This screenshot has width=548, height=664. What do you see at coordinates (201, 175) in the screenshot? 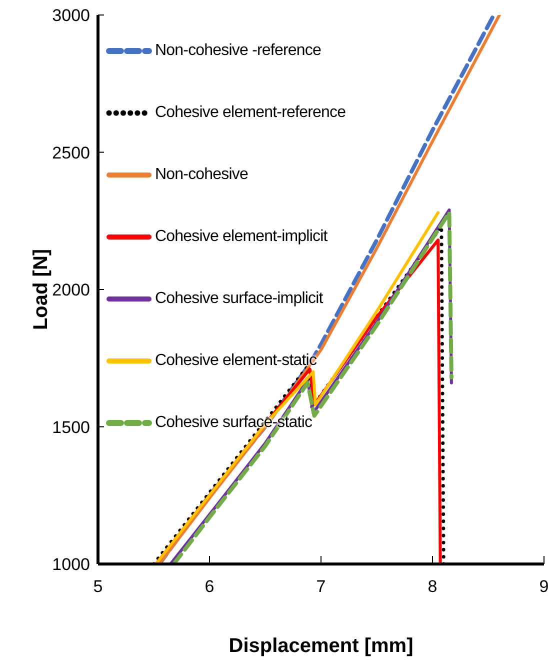
I see `legend-label: Non-cohesive` at bounding box center [201, 175].